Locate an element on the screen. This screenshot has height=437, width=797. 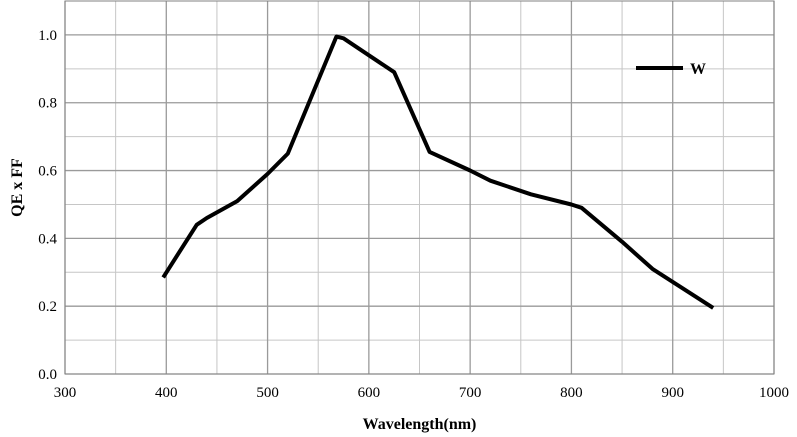
legend: W is located at coordinates (671, 69).